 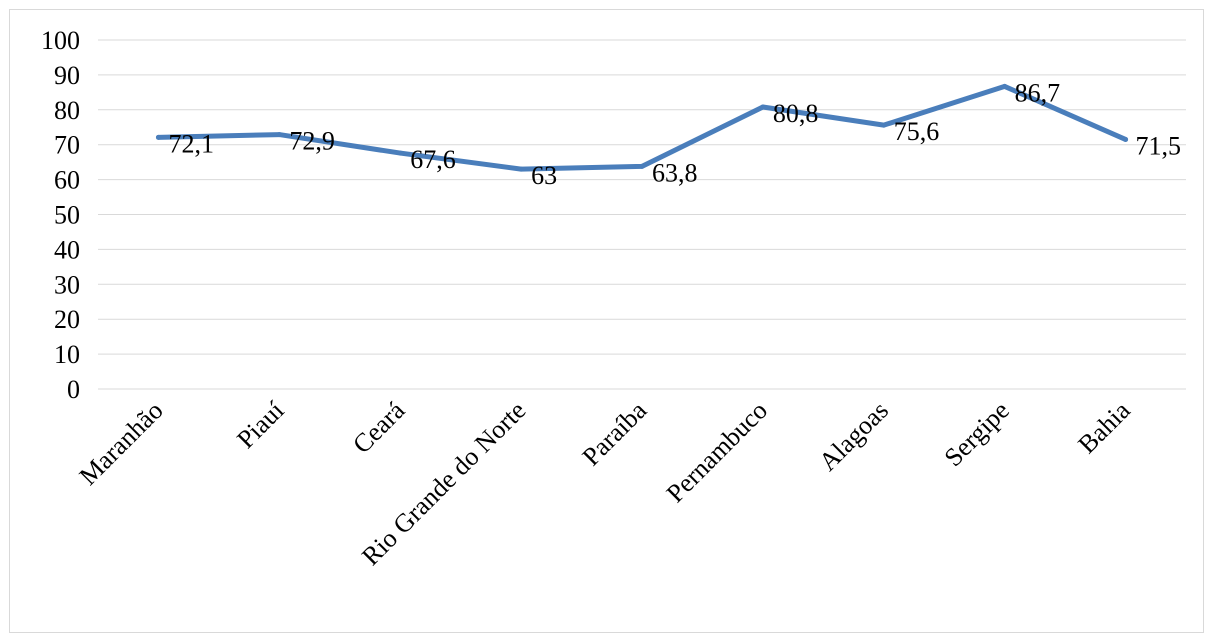 I want to click on x-category-label: Maranhão, so click(x=121, y=443).